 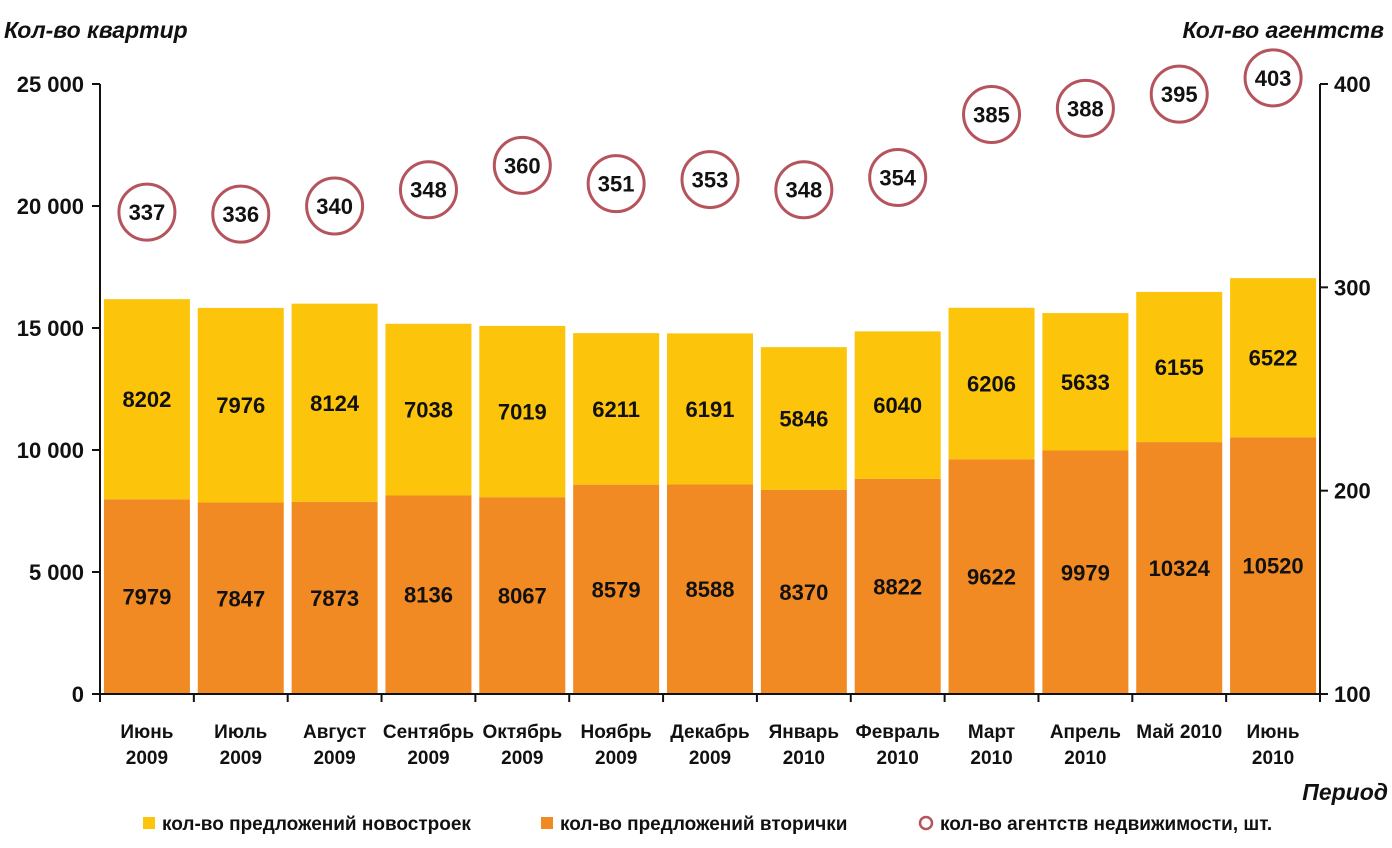 I want to click on data-label-secondary: 7847, so click(x=240, y=598).